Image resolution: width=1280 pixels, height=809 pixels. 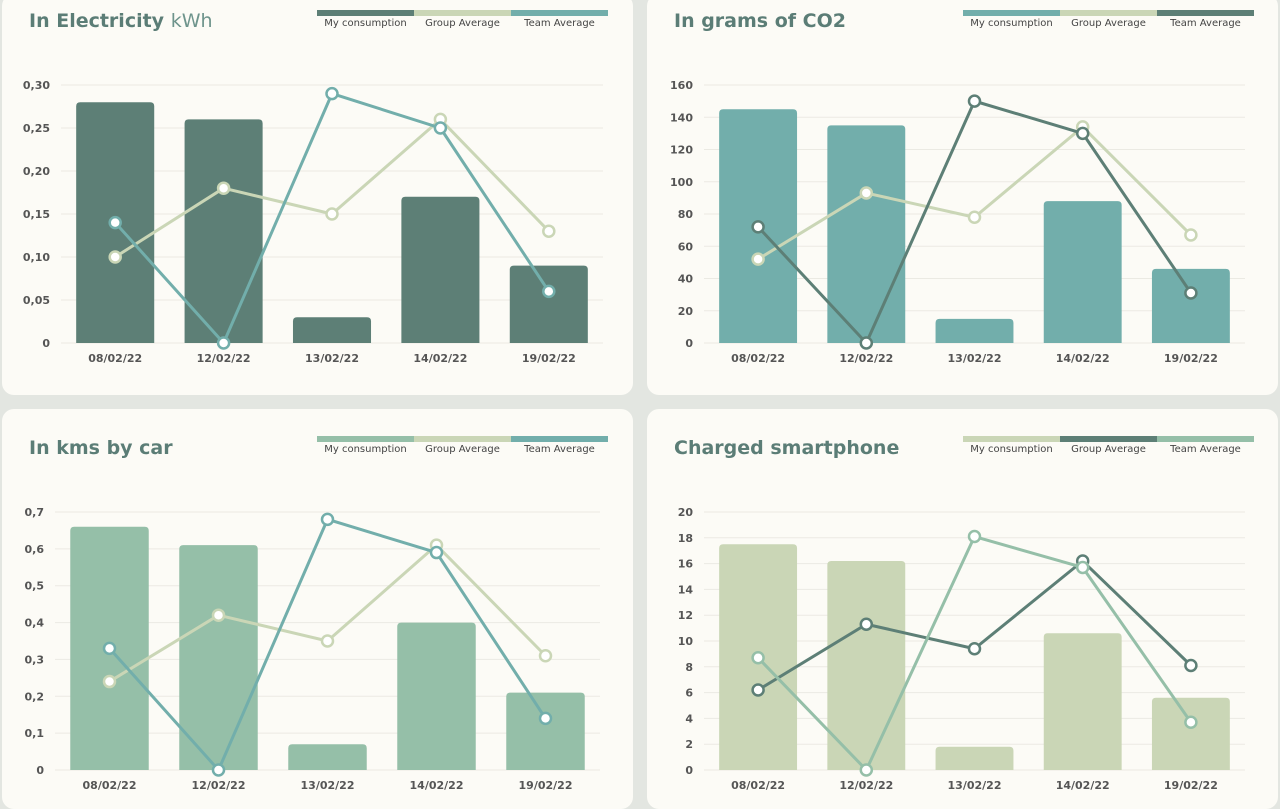 What do you see at coordinates (689, 718) in the screenshot?
I see `y-tick-label: 4` at bounding box center [689, 718].